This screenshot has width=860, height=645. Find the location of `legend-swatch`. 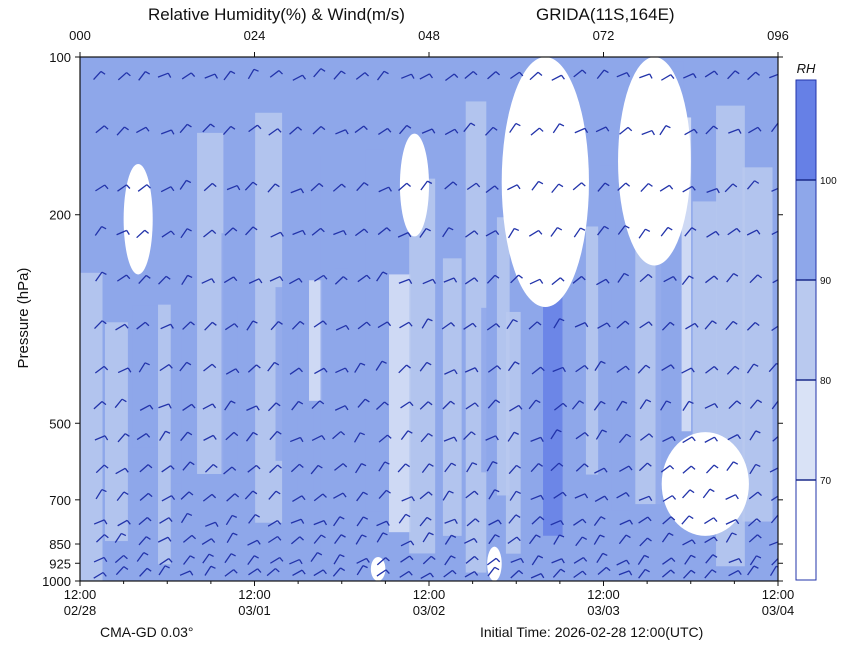

legend-swatch is located at coordinates (806, 430).